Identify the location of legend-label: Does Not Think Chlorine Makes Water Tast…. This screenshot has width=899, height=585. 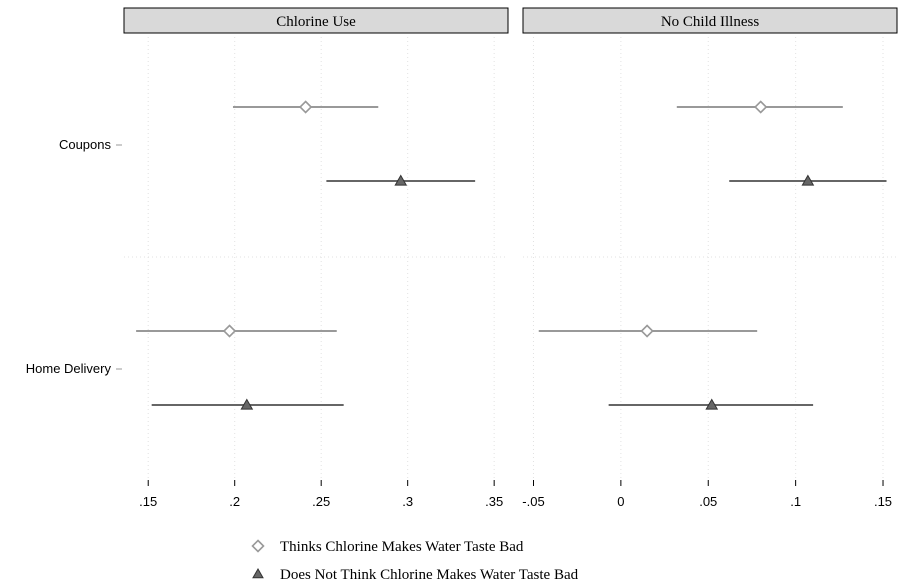
(429, 575).